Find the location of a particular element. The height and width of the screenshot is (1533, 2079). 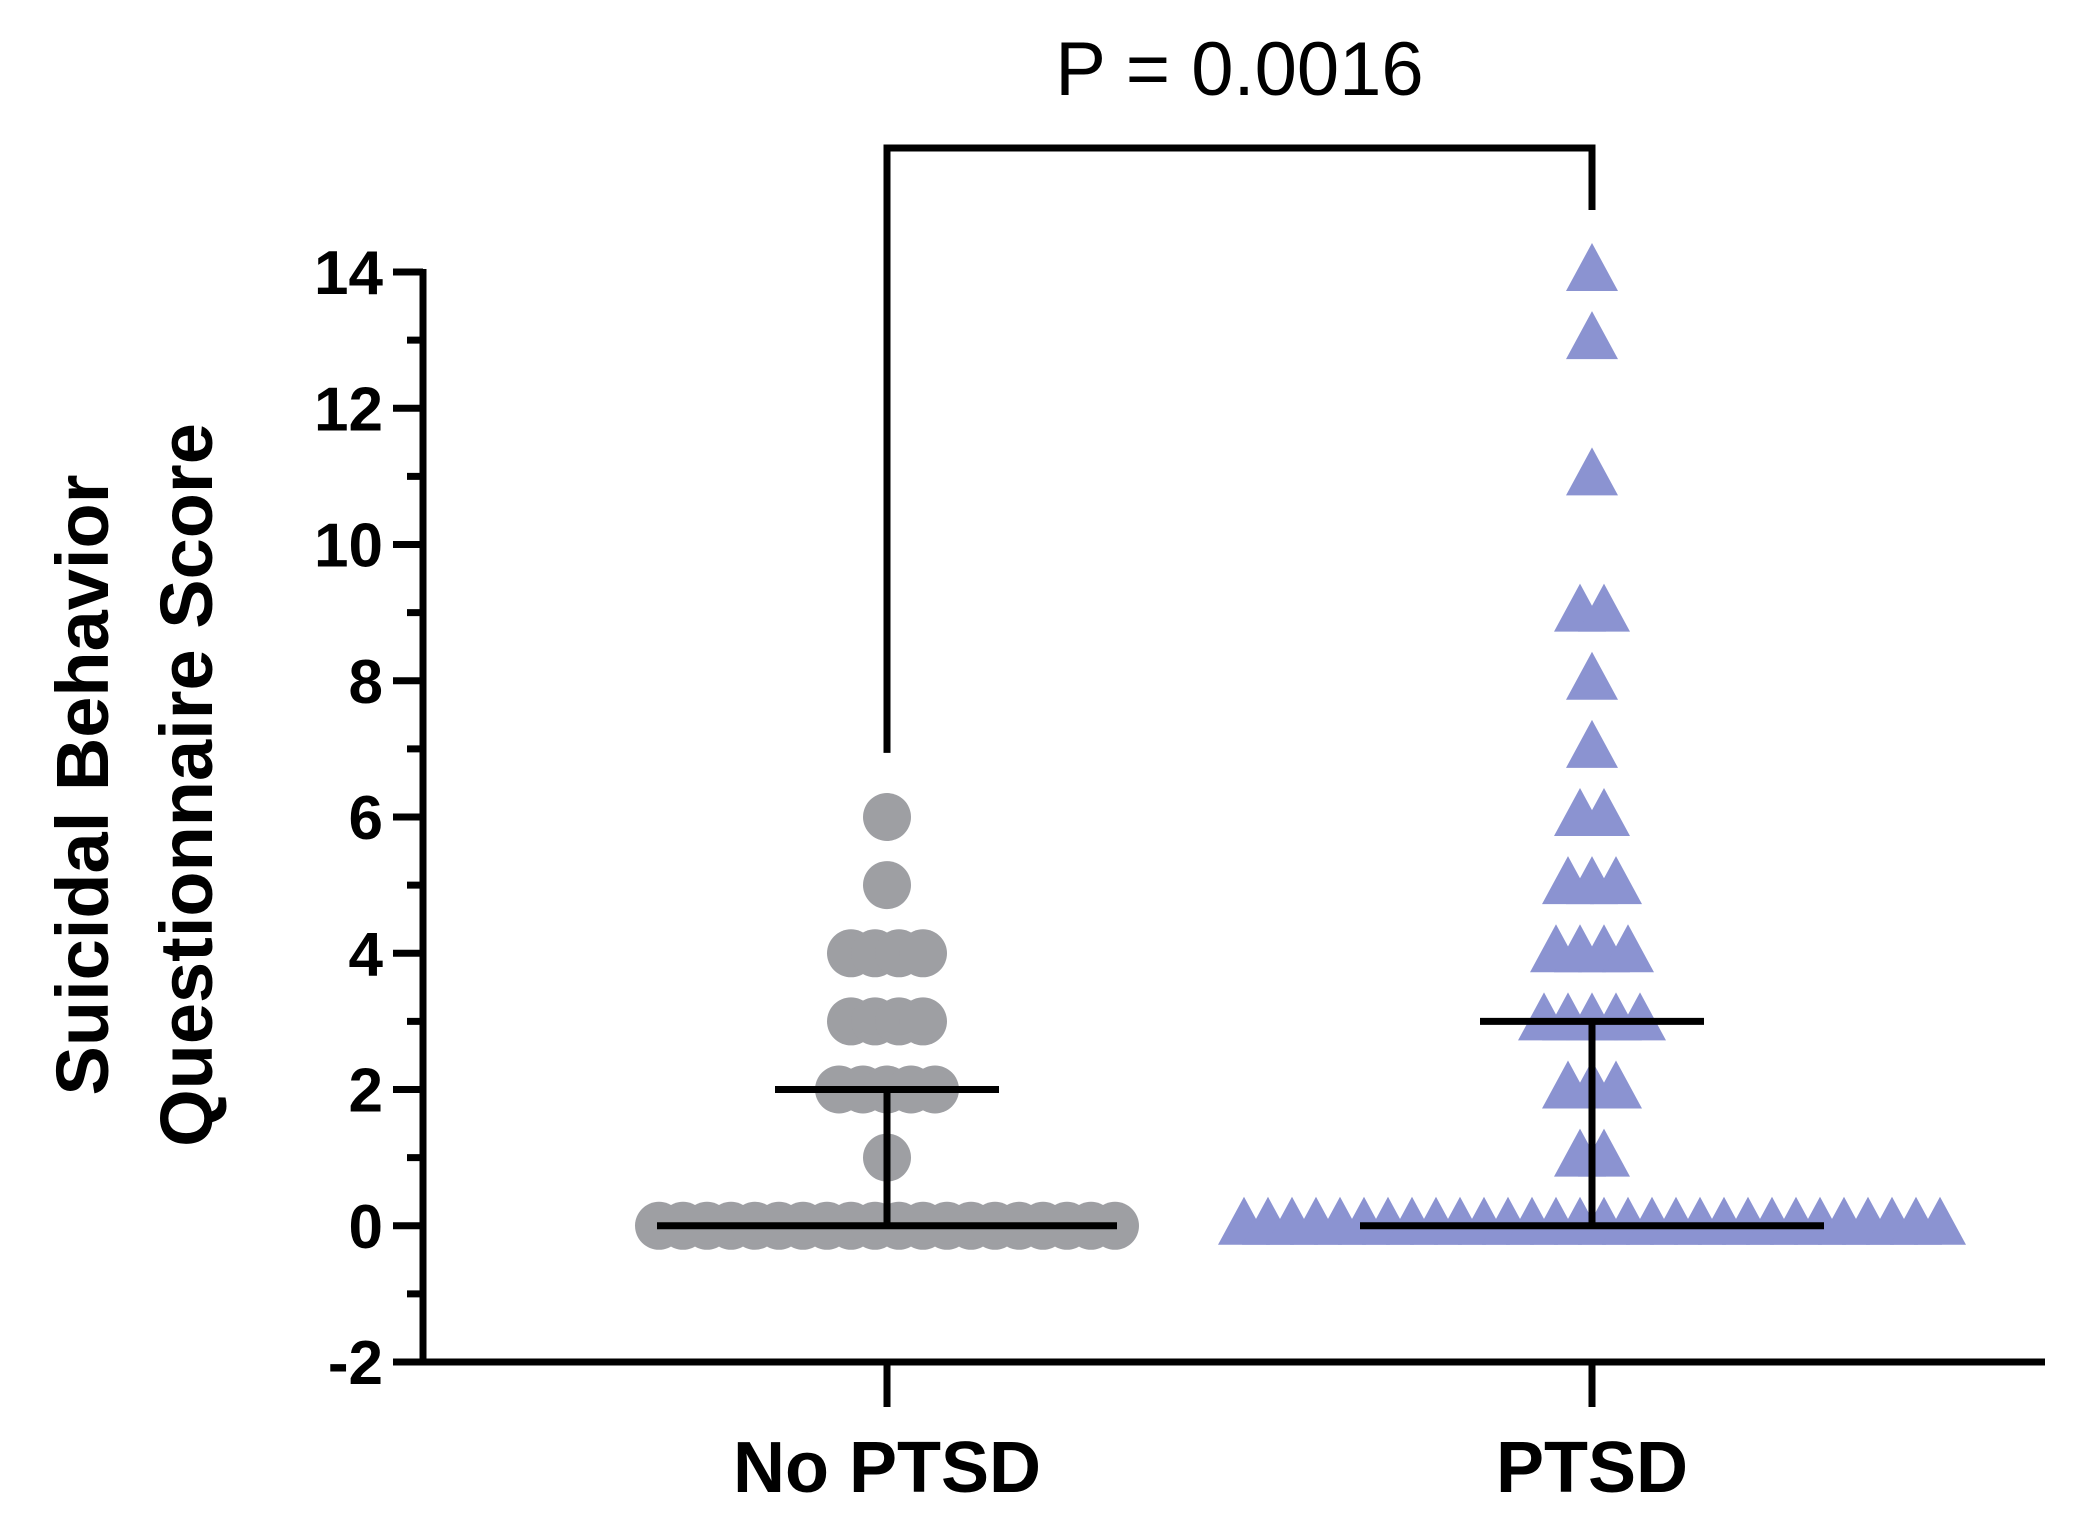

summary-bars-layer is located at coordinates (1240, 1123).